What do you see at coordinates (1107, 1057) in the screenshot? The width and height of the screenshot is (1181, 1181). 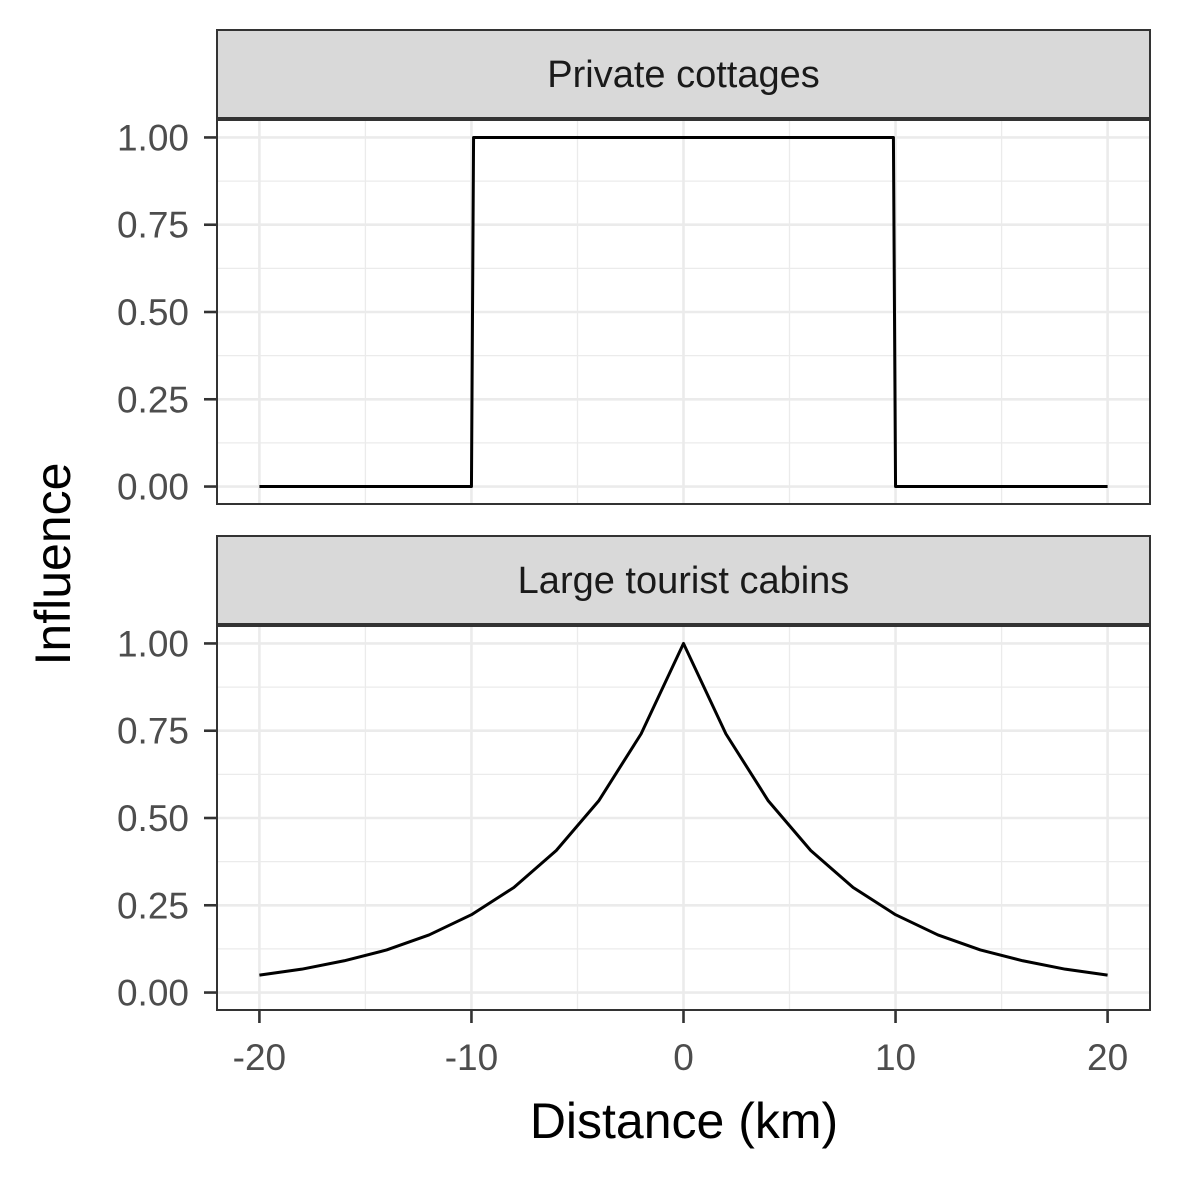 I see `x-tick-label: 20` at bounding box center [1107, 1057].